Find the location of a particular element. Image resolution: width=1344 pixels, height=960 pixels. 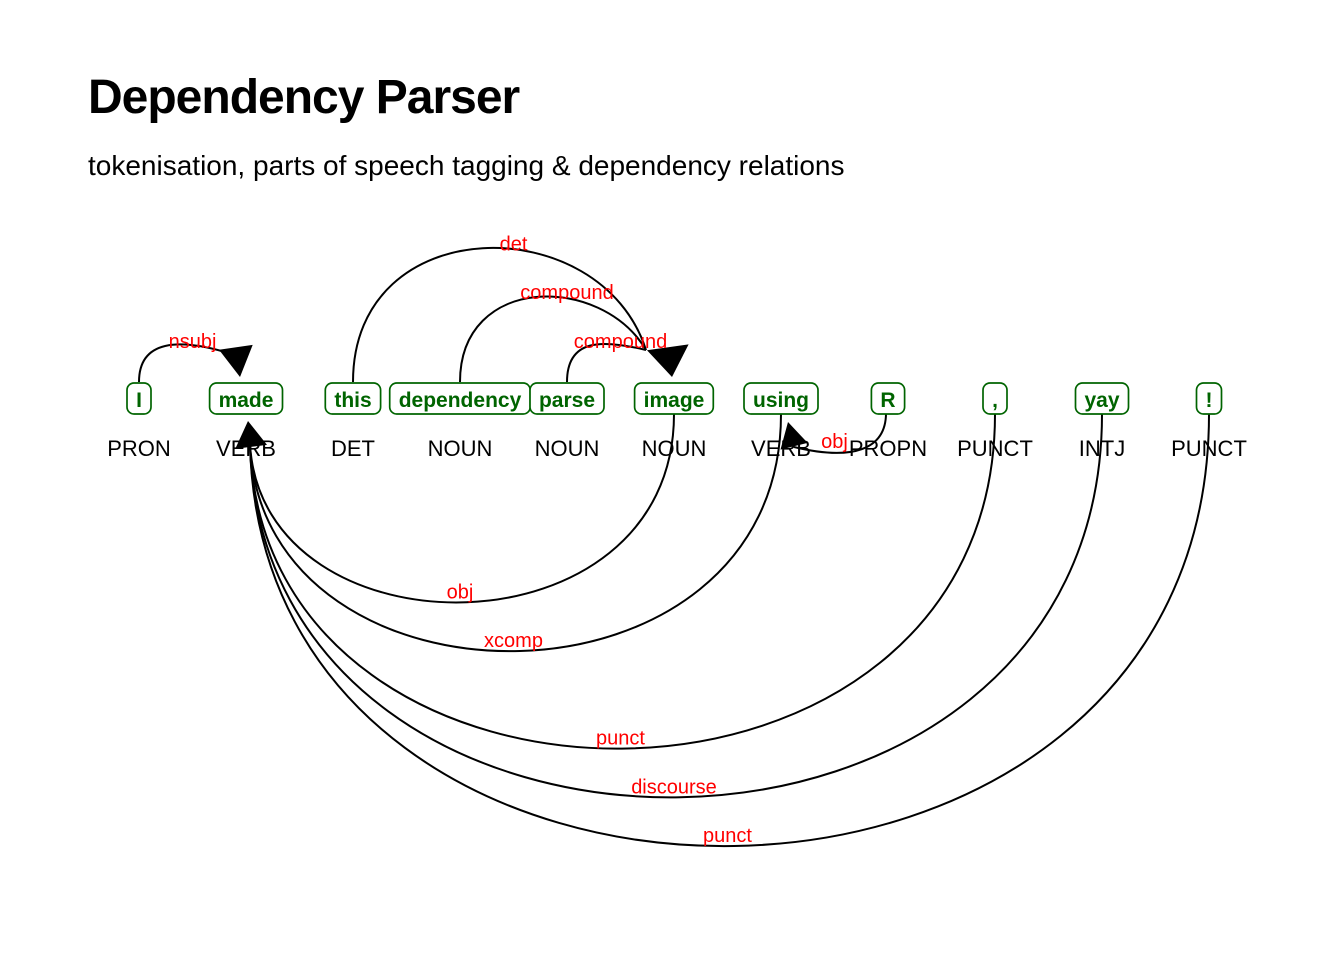

token-text: R is located at coordinates (887, 400).